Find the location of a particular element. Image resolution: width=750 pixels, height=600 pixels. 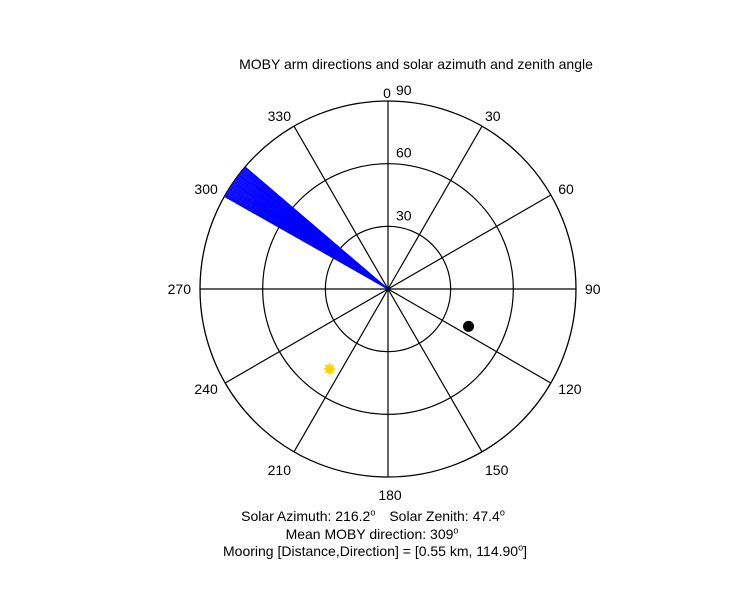

angle-tick-label: 270 is located at coordinates (180, 289).